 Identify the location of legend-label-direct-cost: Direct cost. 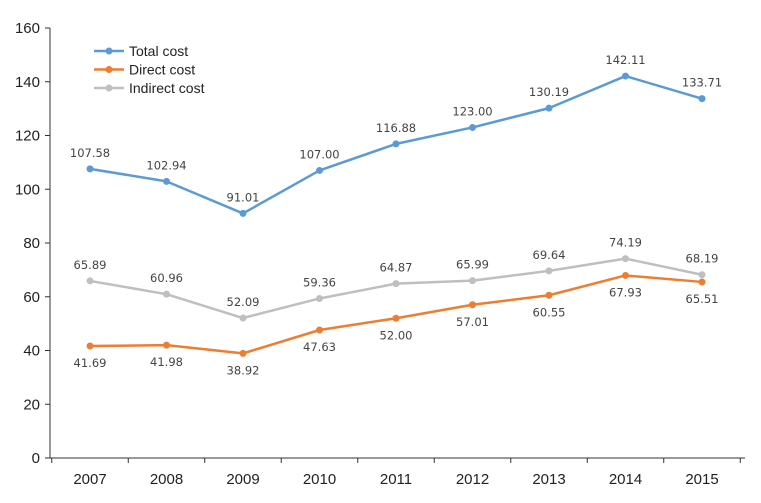
(162, 70).